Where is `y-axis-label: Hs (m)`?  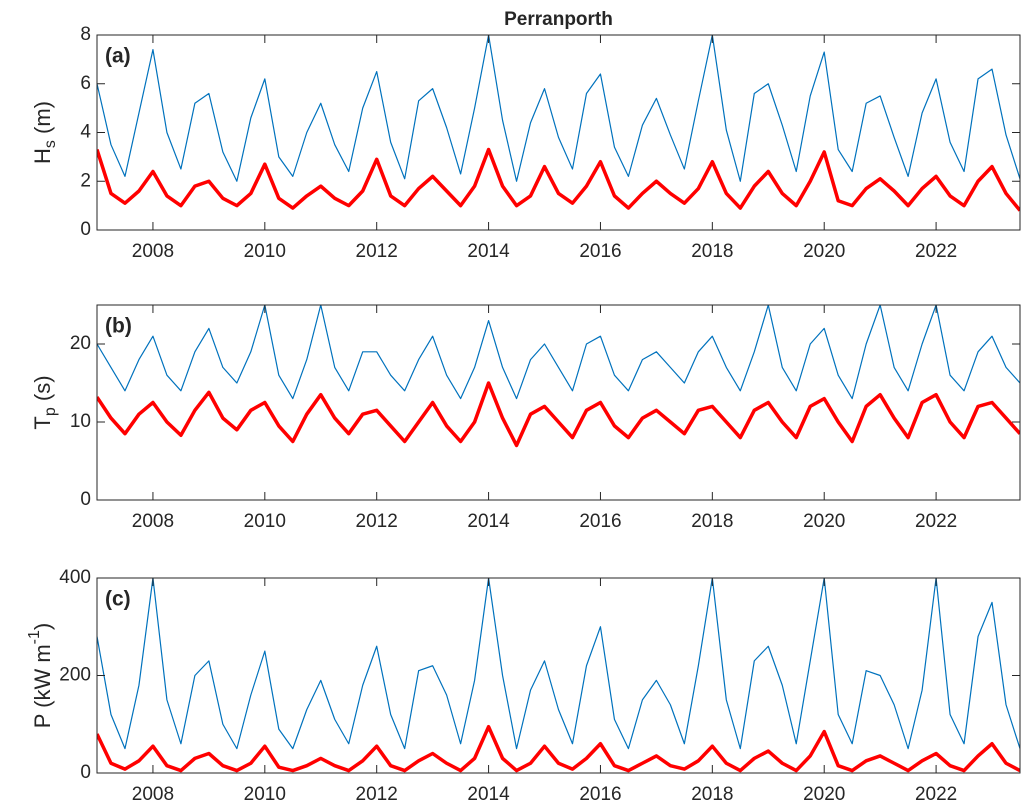 y-axis-label: Hs (m) is located at coordinates (44, 132).